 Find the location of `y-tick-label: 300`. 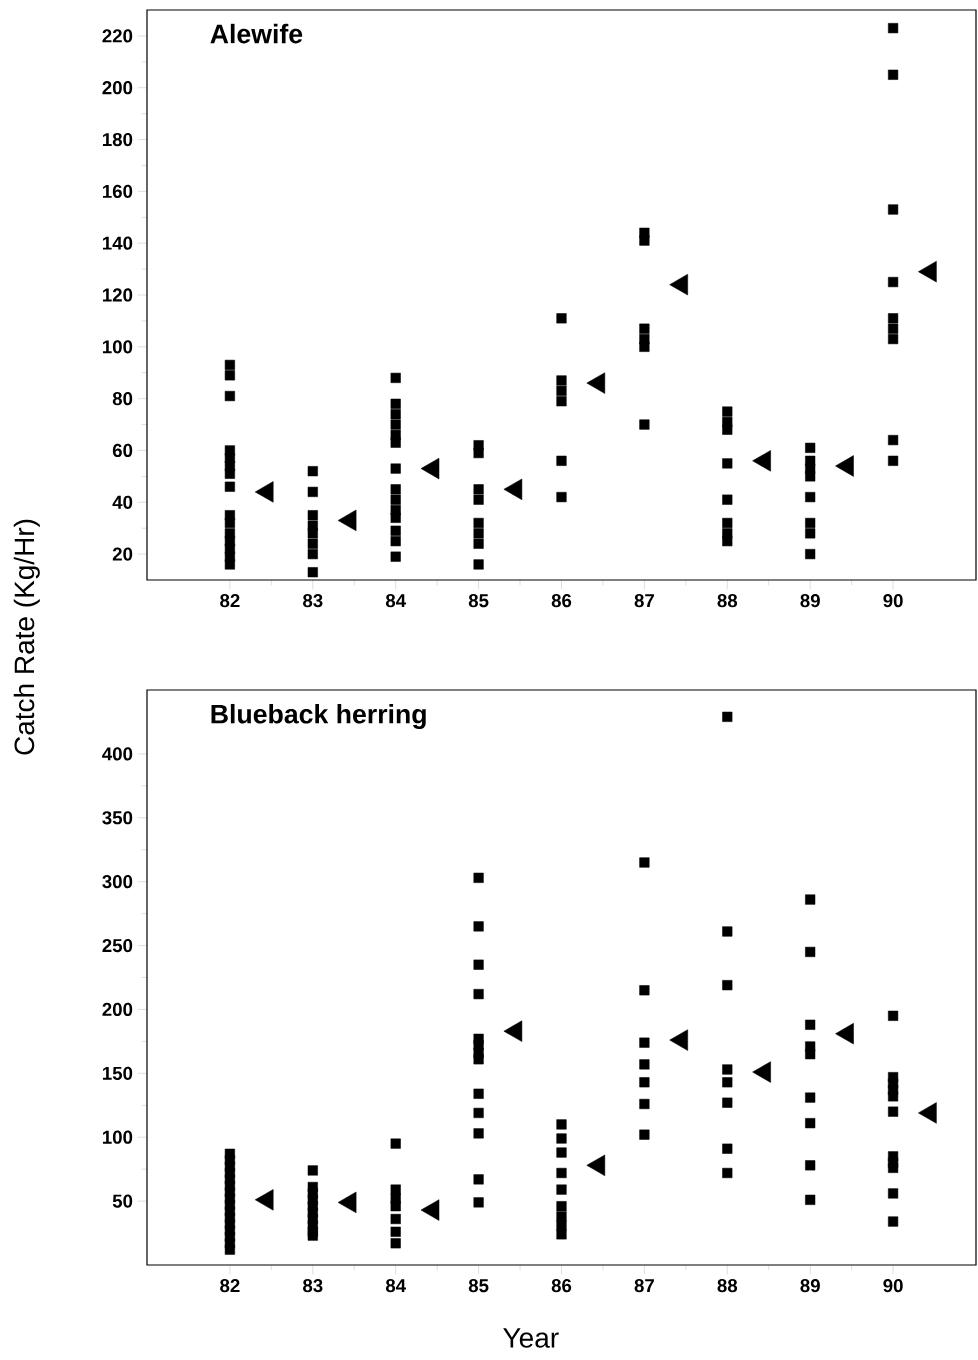

y-tick-label: 300 is located at coordinates (117, 882).